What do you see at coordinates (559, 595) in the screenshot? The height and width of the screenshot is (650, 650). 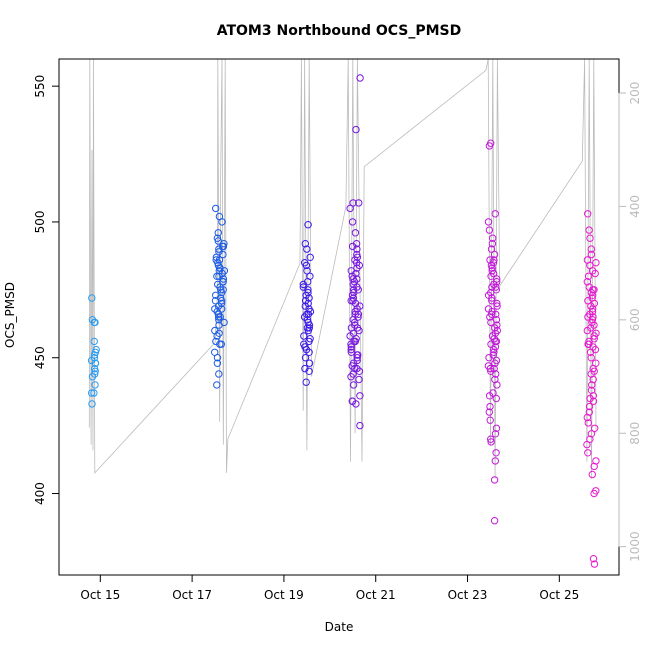 I see `x-tick-label: Oct 25` at bounding box center [559, 595].